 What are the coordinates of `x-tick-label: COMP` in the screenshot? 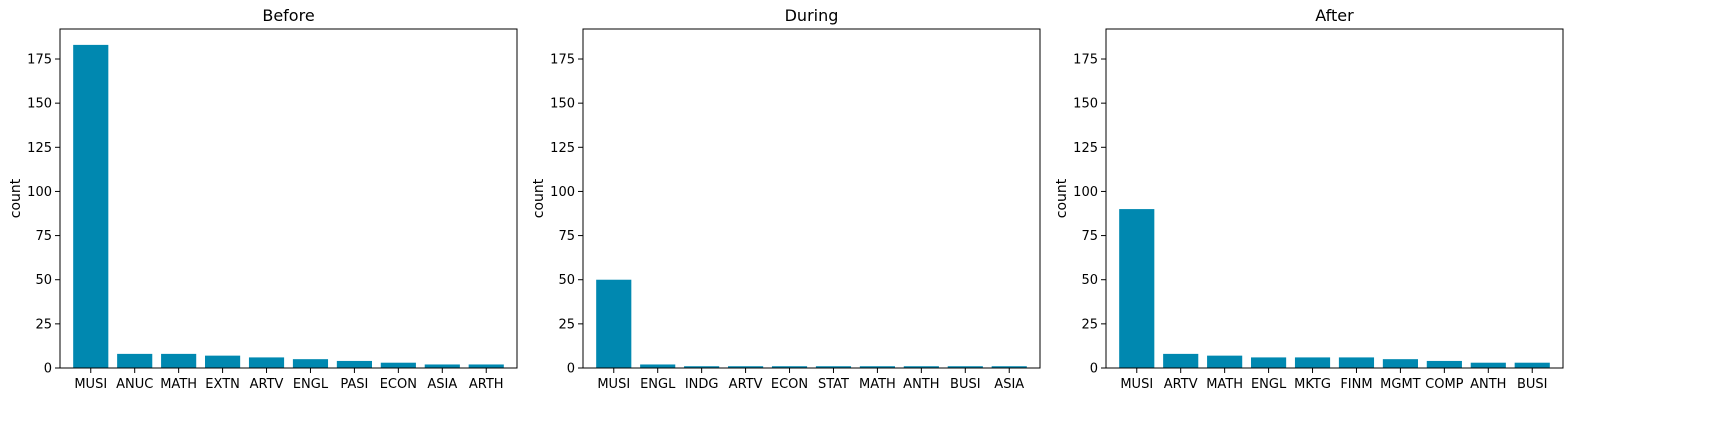 It's located at (1444, 384).